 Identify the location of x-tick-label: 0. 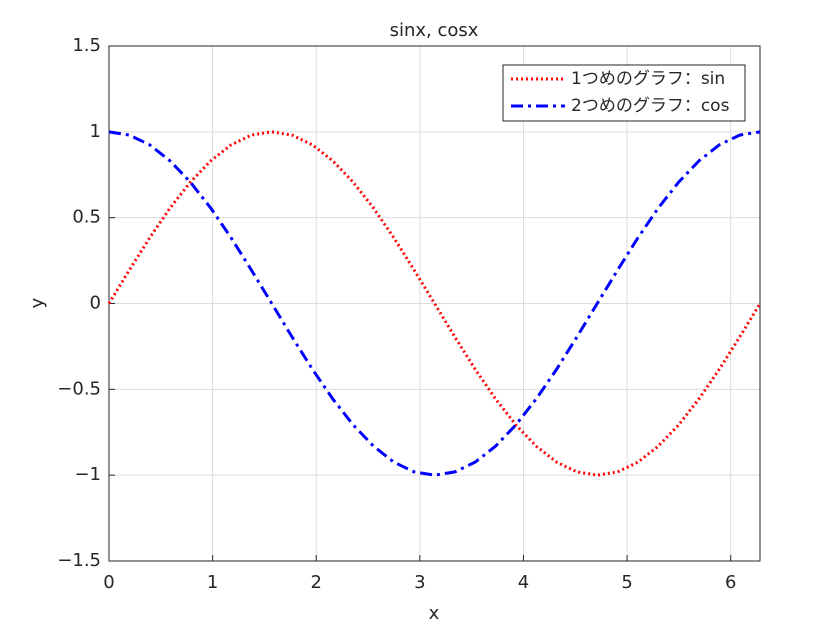
(108, 582).